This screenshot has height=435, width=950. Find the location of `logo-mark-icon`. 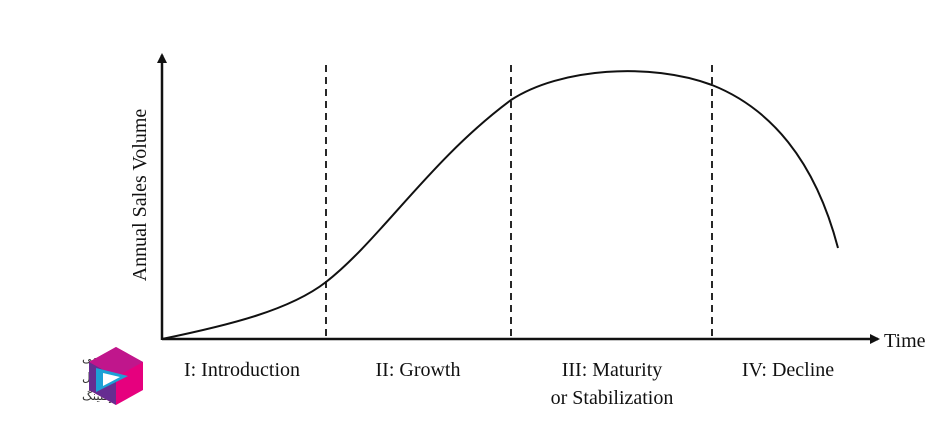

logo-mark-icon is located at coordinates (116, 376).